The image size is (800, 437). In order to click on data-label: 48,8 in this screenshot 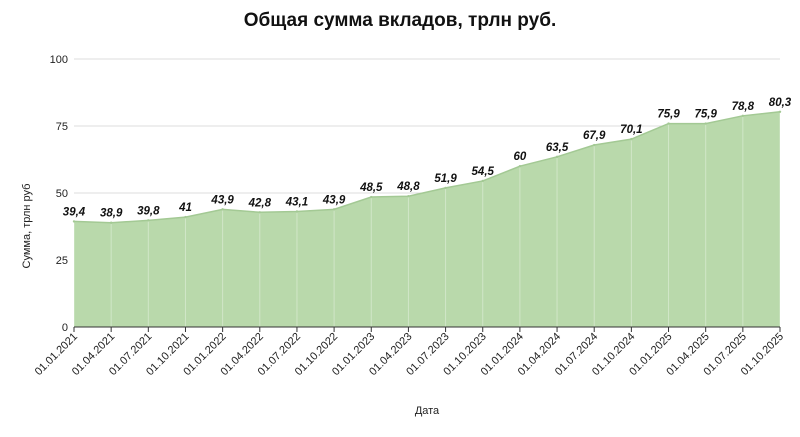, I will do `click(408, 187)`.